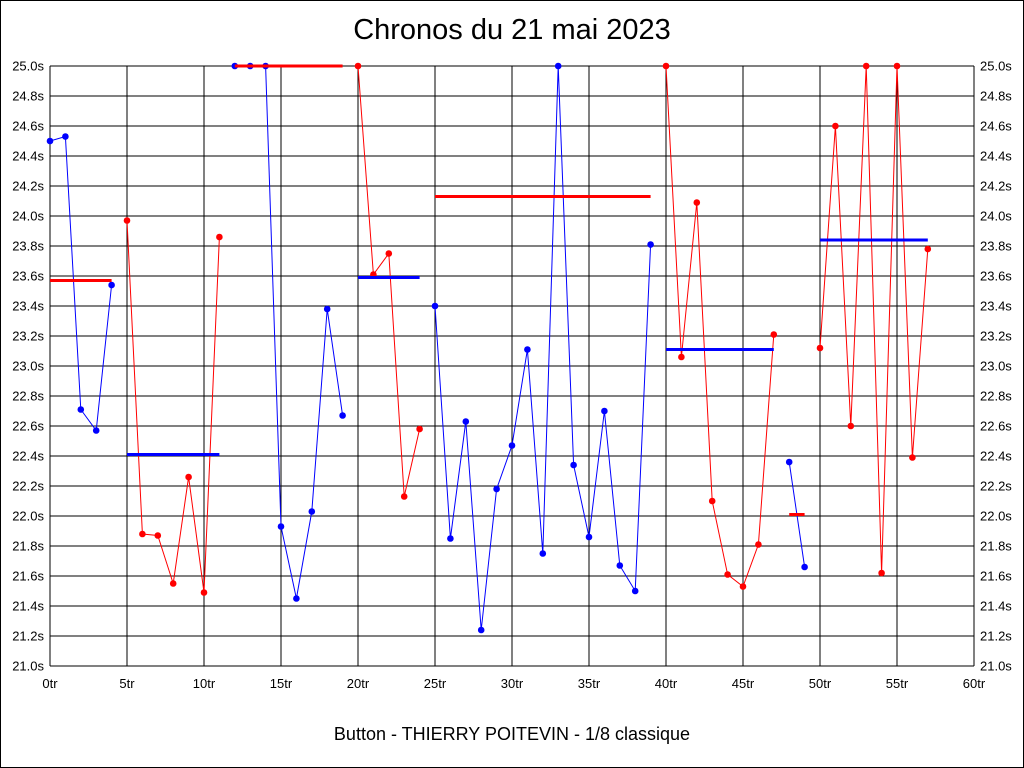 This screenshot has width=1024, height=768. Describe the element at coordinates (358, 683) in the screenshot. I see `x-tick-label: 20tr` at that location.